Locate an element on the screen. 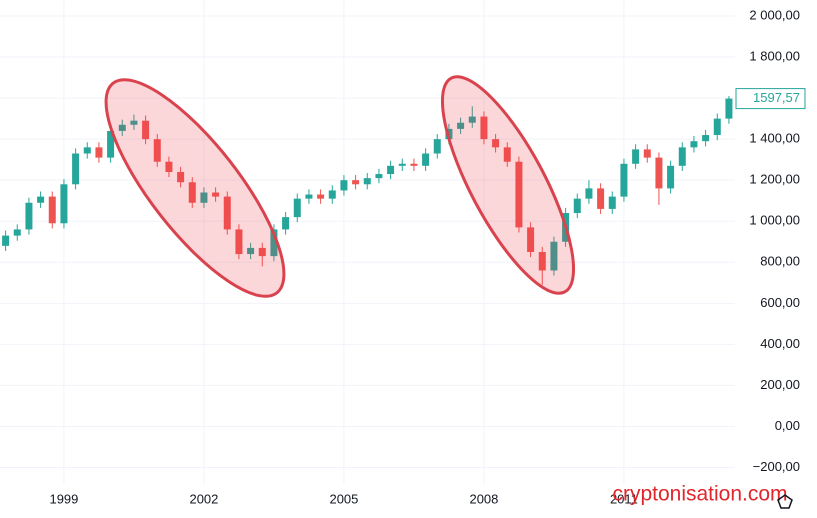 This screenshot has height=518, width=817. x-tick-label: 1999 is located at coordinates (63, 498).